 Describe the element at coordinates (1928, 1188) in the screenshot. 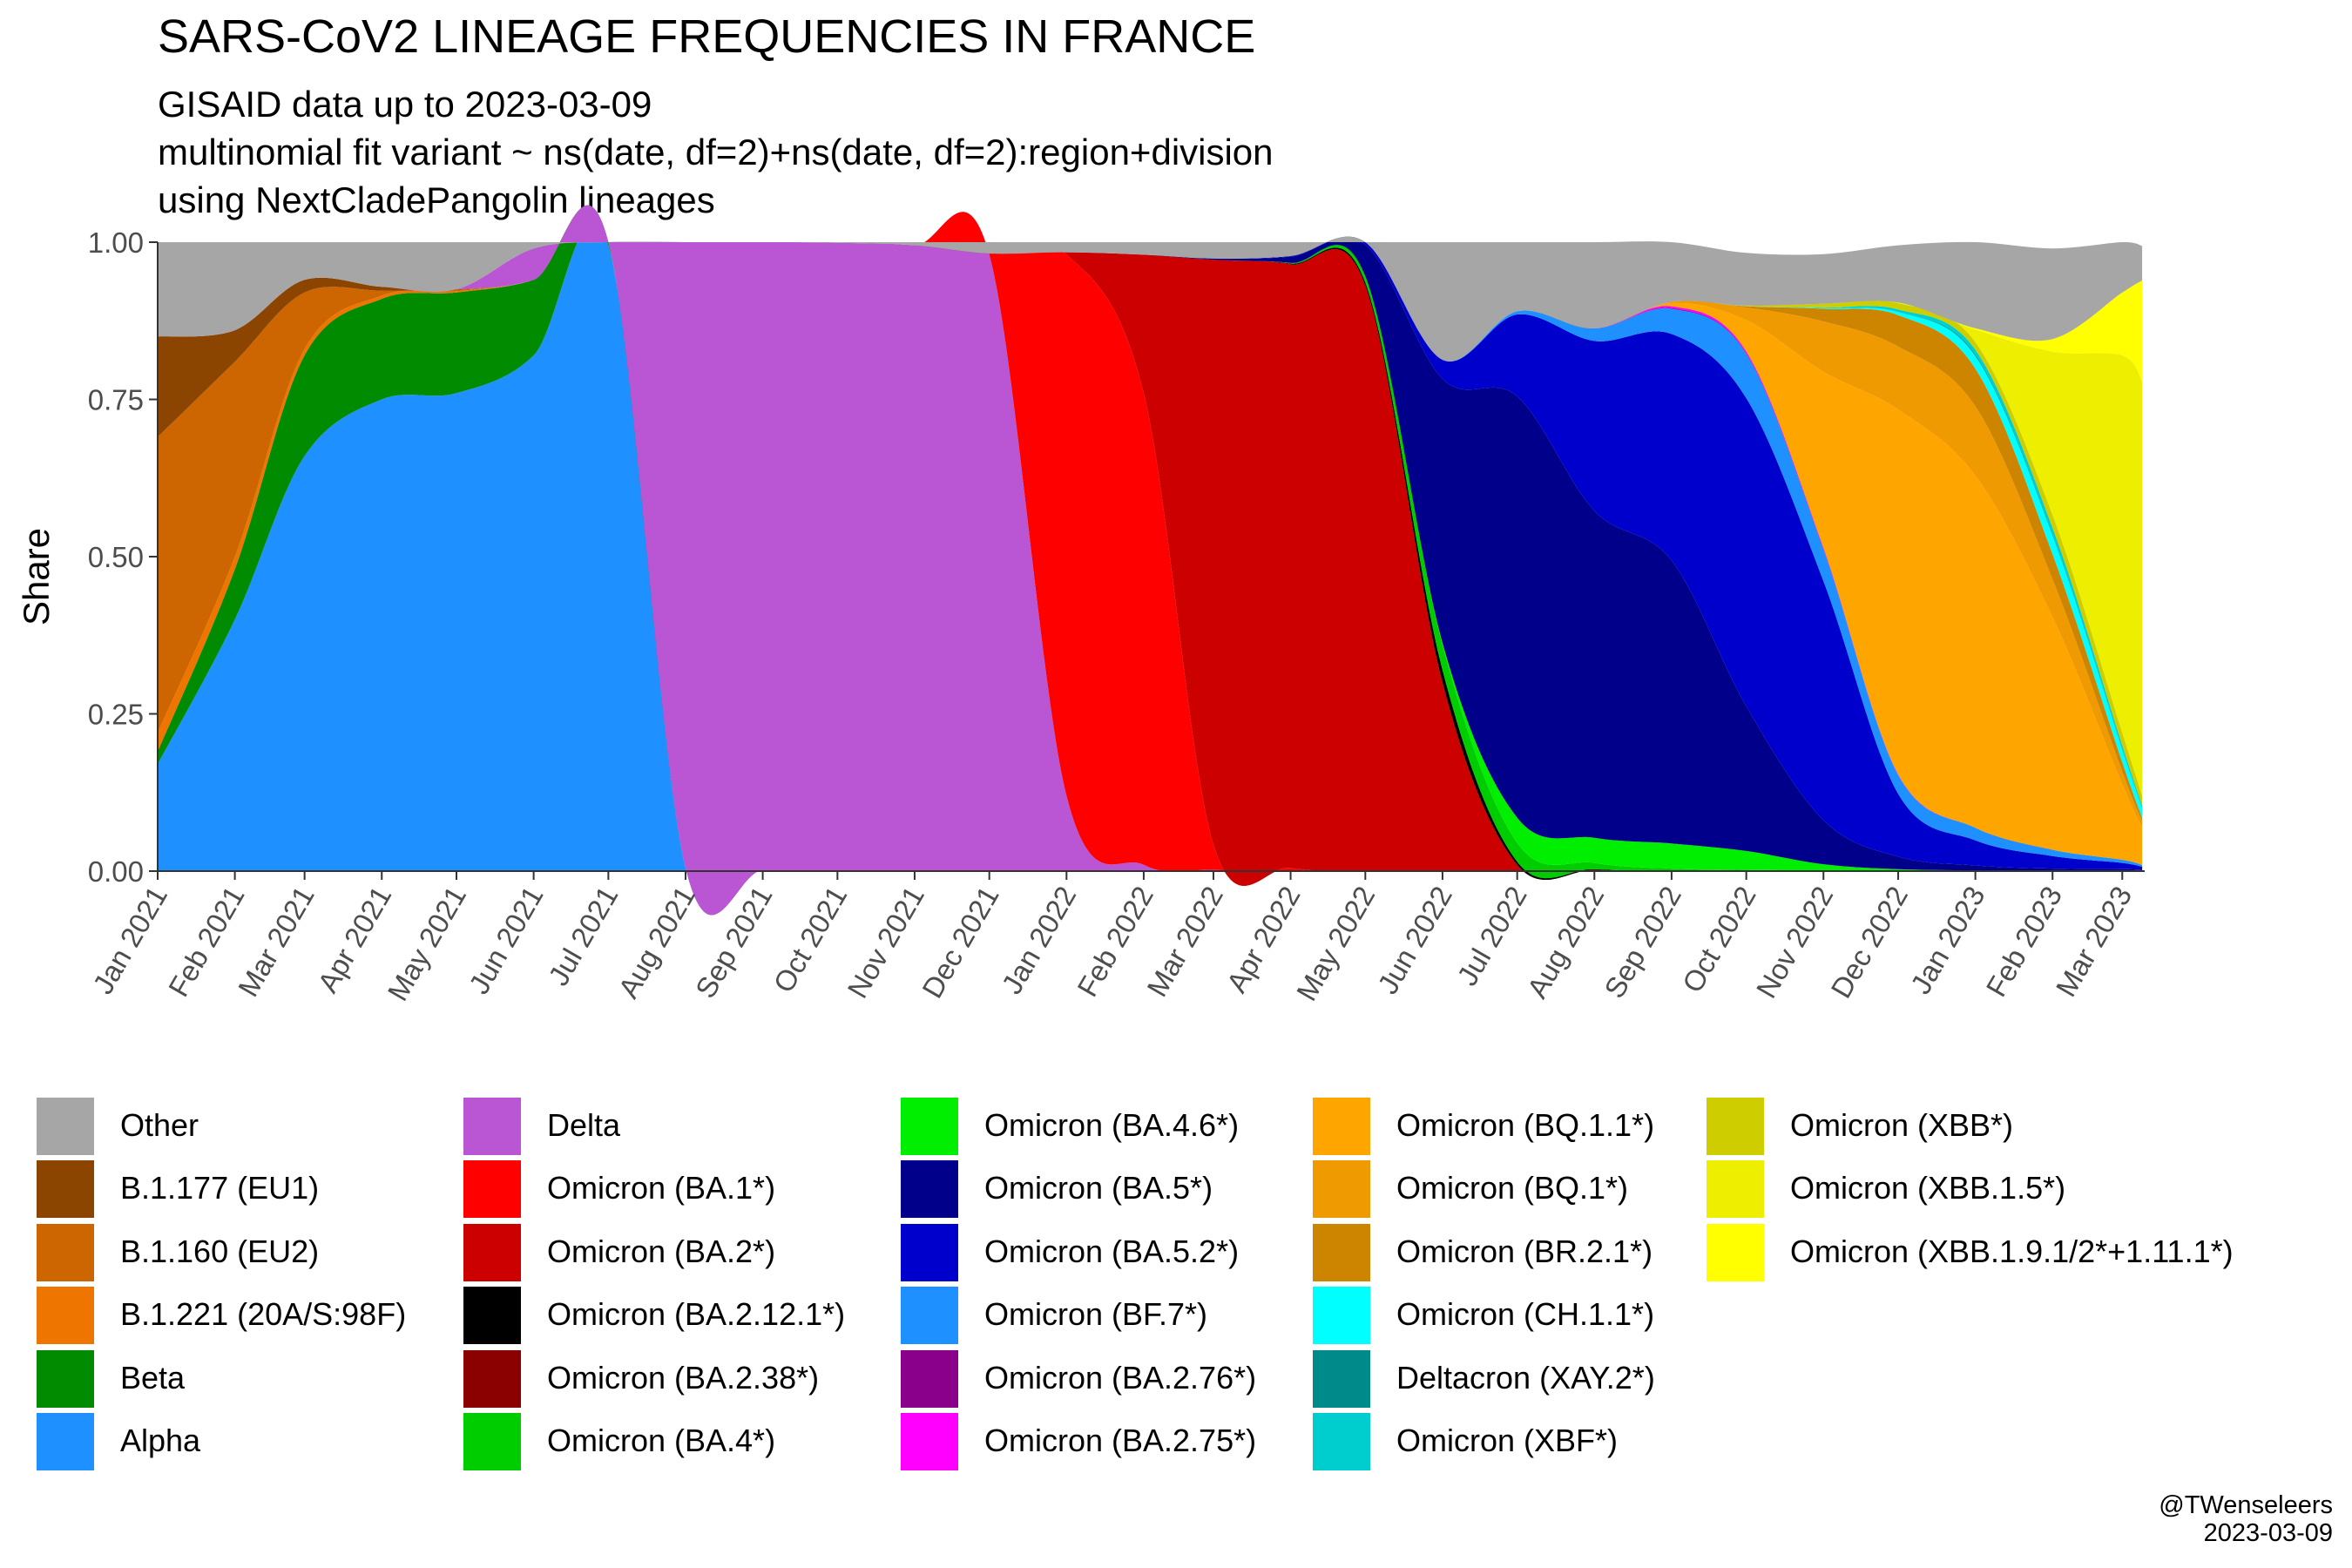

I see `legend-label: Omicron (XBB.1.5*)` at that location.